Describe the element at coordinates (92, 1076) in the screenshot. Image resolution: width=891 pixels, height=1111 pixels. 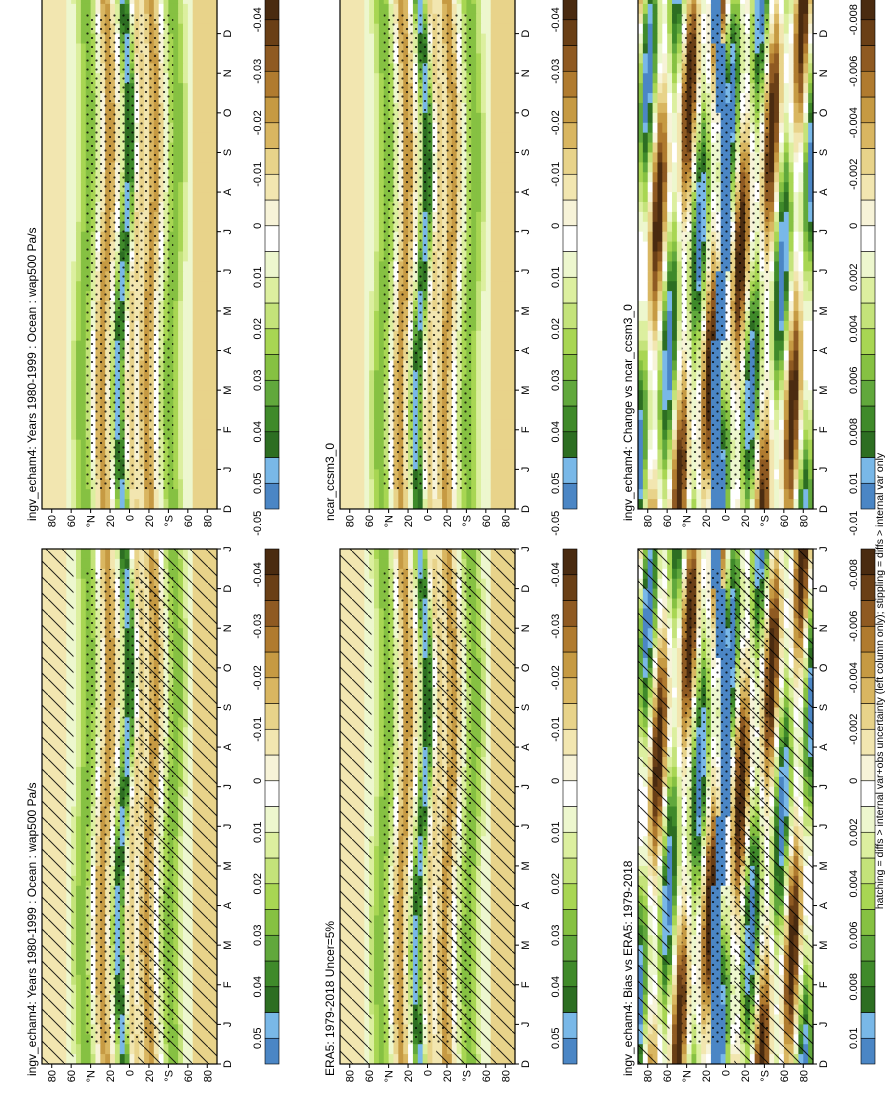
I see `y-tick-label: °N` at that location.